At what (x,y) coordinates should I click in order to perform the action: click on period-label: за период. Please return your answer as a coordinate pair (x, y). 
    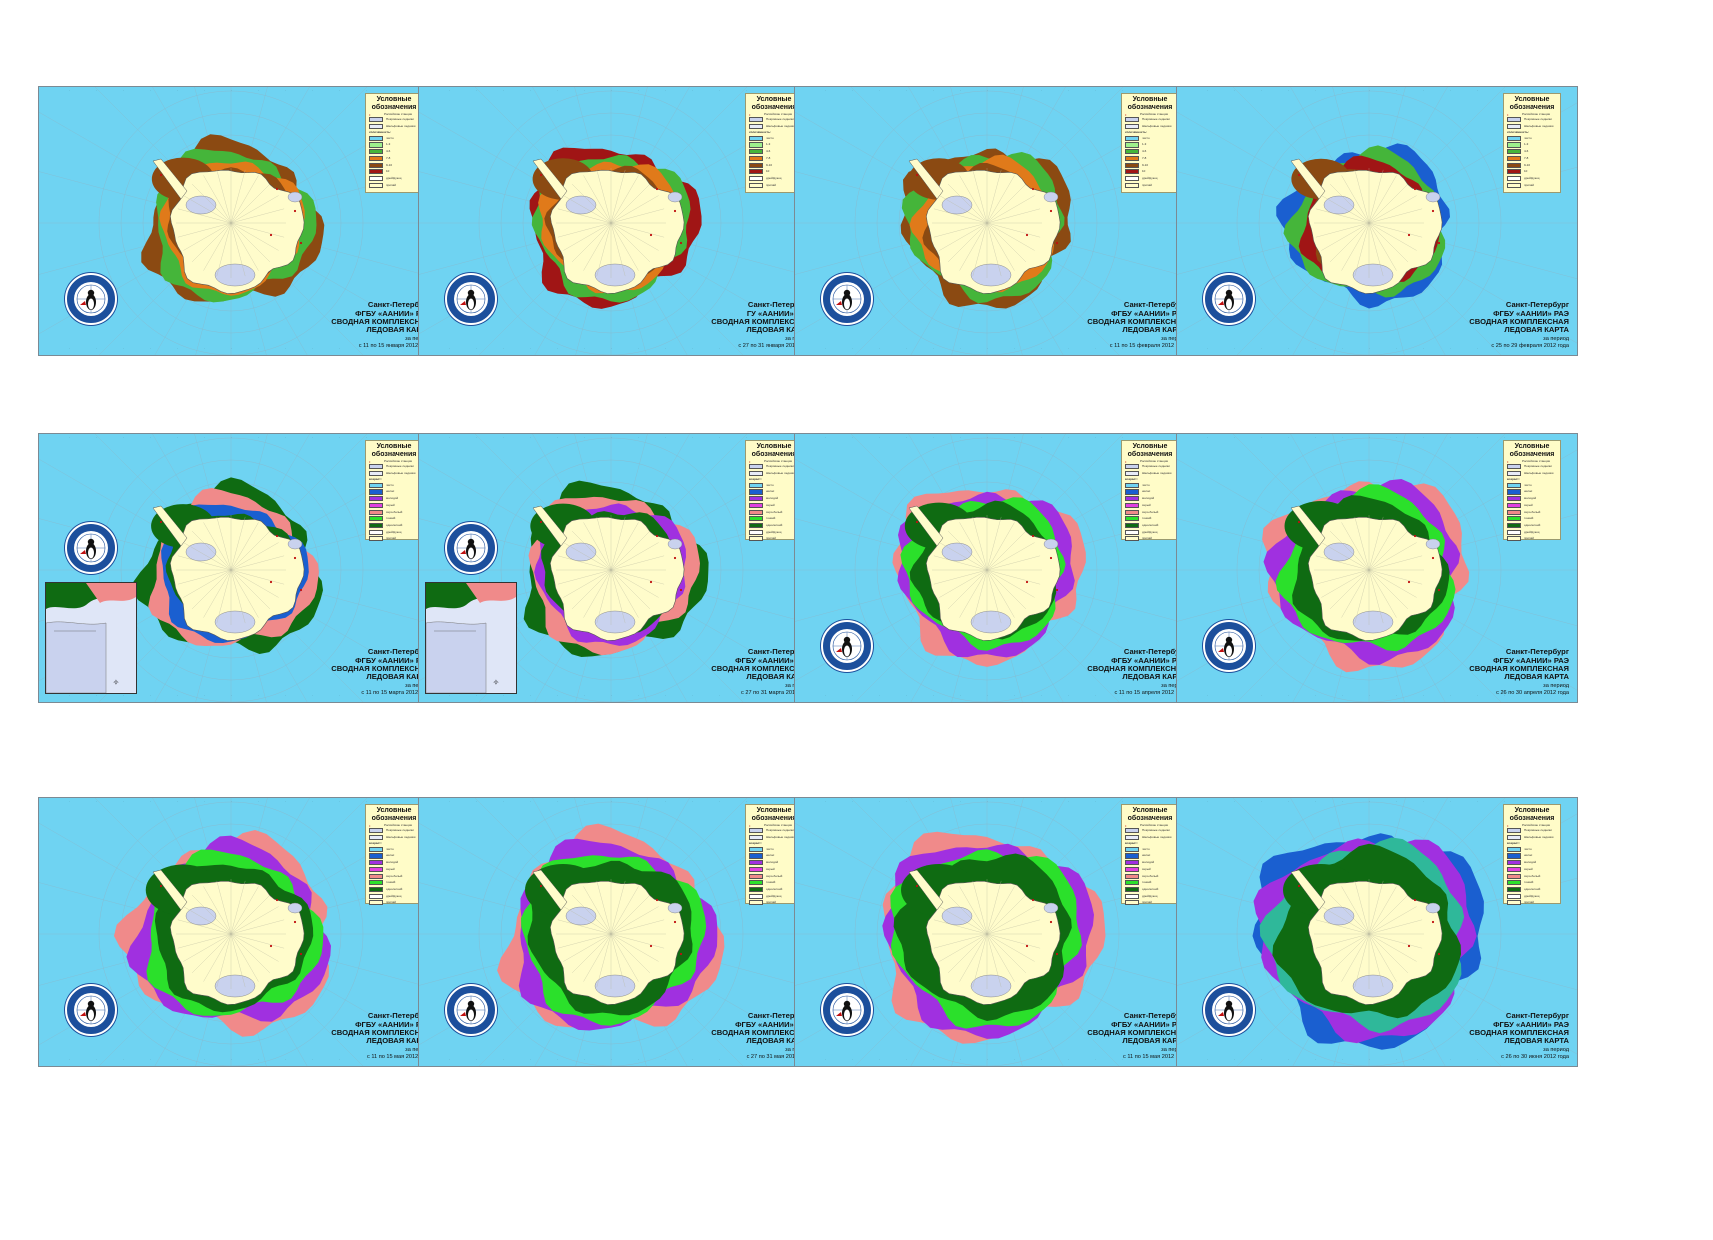
    Looking at the image, I should click on (1174, 1050).